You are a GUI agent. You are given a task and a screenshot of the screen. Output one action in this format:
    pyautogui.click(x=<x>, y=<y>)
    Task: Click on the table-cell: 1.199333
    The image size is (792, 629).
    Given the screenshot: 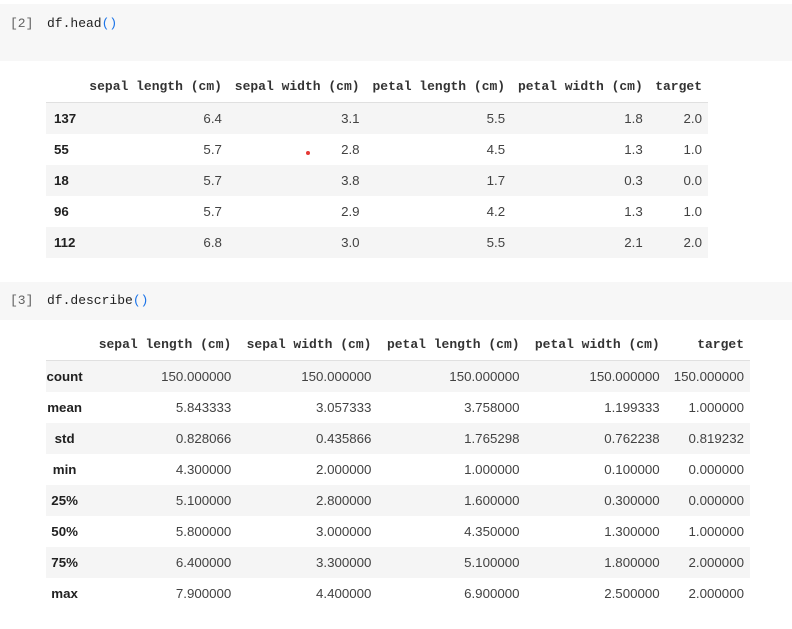 What is the action you would take?
    pyautogui.click(x=632, y=407)
    